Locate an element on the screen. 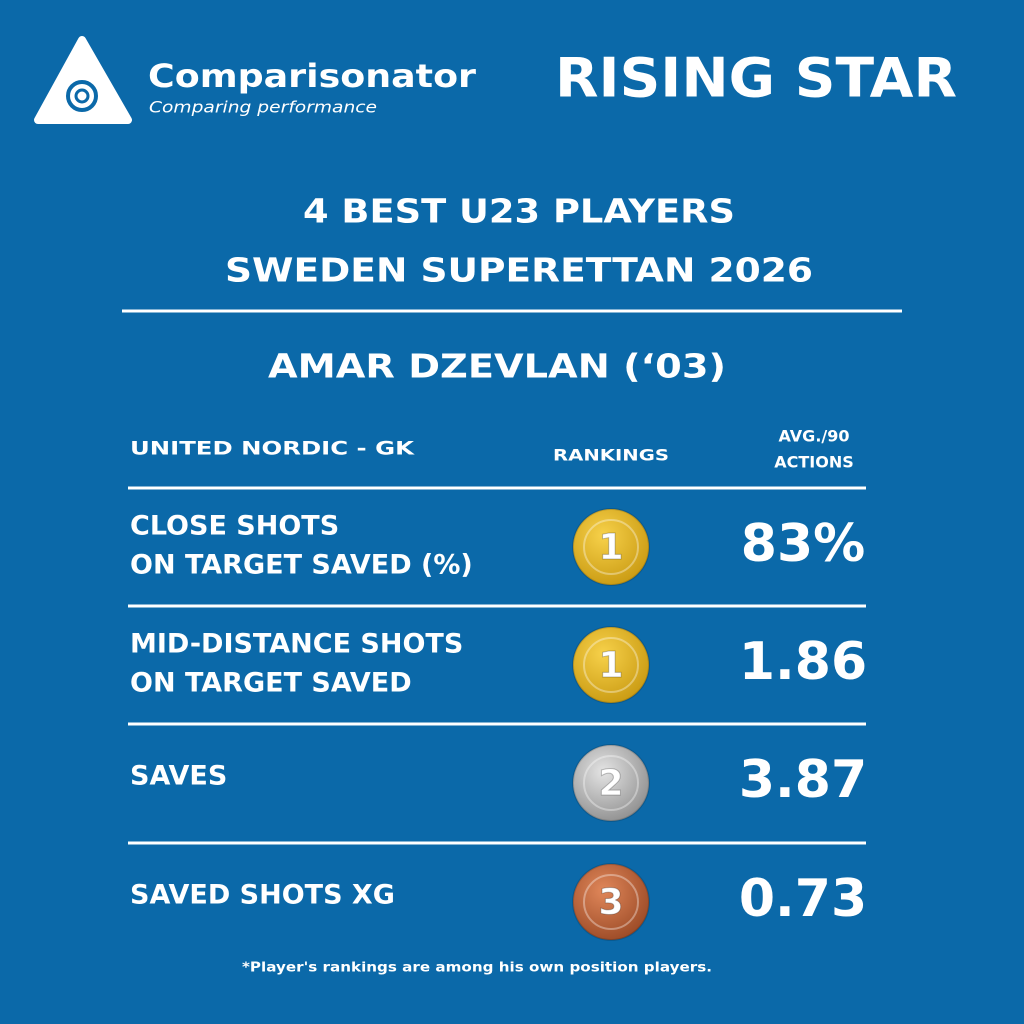  column-header: RANKINGS is located at coordinates (611, 455).